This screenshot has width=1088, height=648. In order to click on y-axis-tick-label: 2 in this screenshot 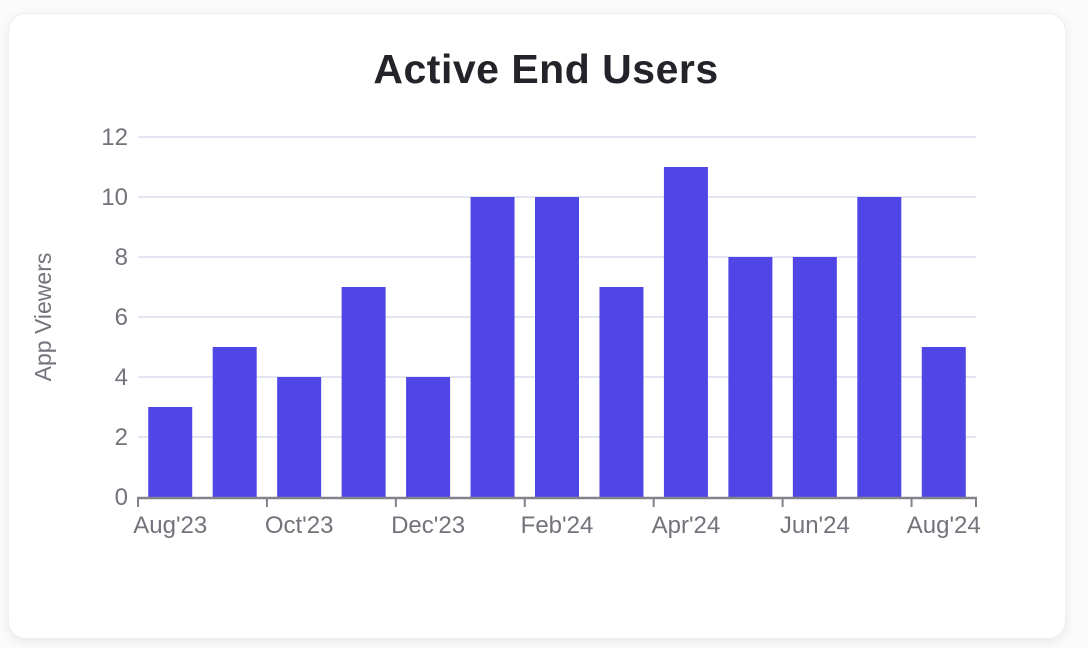, I will do `click(121, 437)`.